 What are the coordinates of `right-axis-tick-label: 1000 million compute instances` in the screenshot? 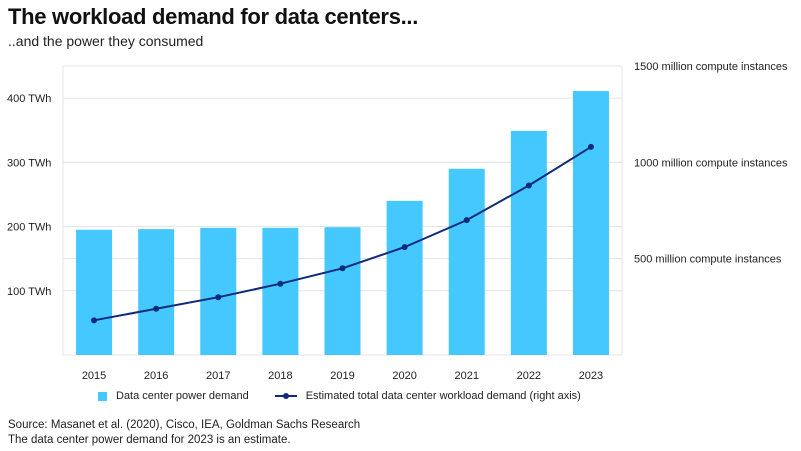 It's located at (711, 163).